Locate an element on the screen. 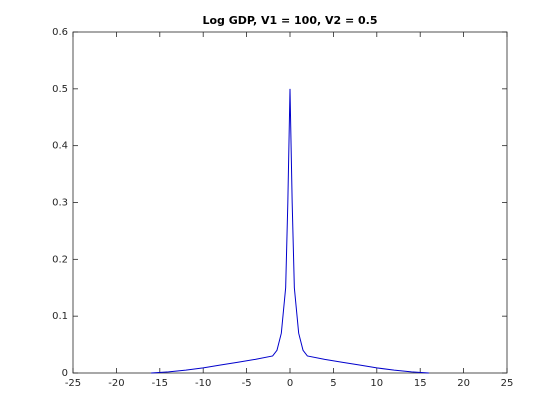  x-tick-label: -20 is located at coordinates (116, 383).